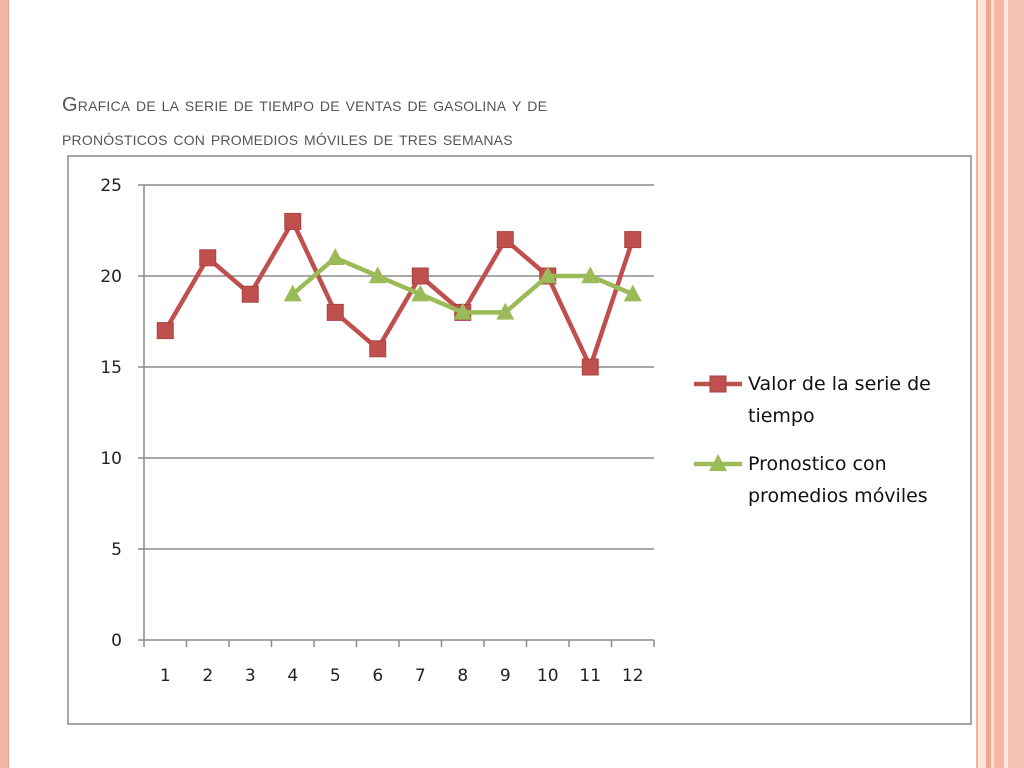 The image size is (1024, 768). What do you see at coordinates (462, 676) in the screenshot?
I see `x-tick-label: 8` at bounding box center [462, 676].